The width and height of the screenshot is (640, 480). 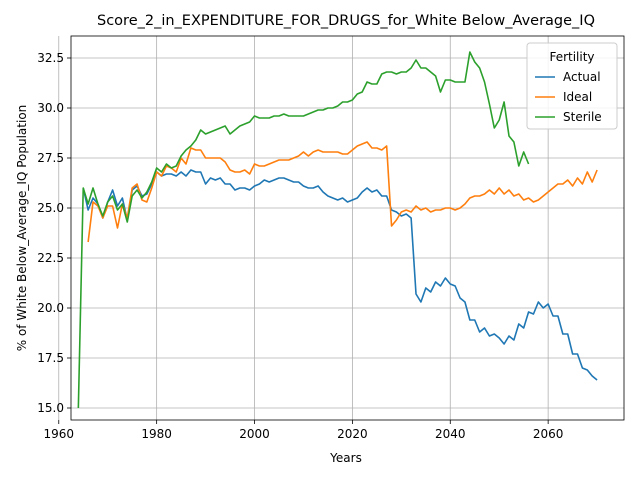 What do you see at coordinates (303, 430) in the screenshot?
I see `x-axis-ticks: 1960 1980 2000 2020 2040 2060` at bounding box center [303, 430].